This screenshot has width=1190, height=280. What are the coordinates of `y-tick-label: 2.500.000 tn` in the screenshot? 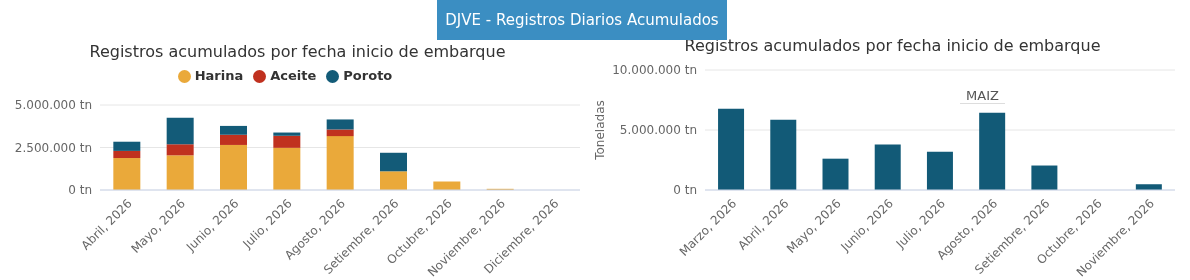 It's located at (53, 147).